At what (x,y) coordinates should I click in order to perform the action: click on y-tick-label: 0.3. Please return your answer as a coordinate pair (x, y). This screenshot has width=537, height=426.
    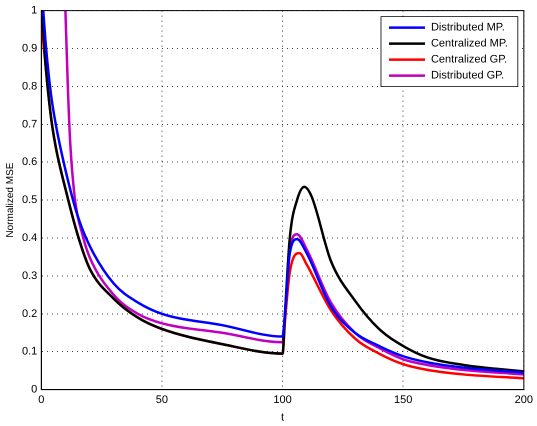
    Looking at the image, I should click on (30, 276).